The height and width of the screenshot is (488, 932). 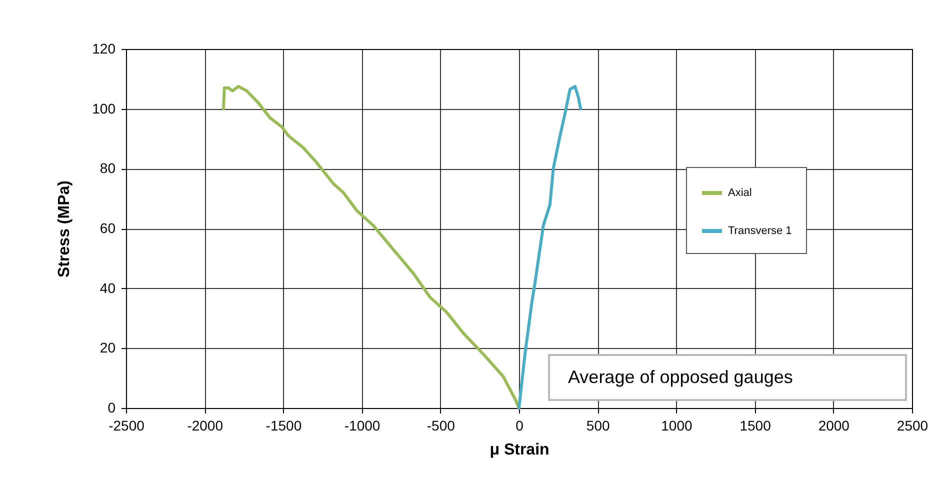 What do you see at coordinates (112, 408) in the screenshot?
I see `y-tick-label: 0` at bounding box center [112, 408].